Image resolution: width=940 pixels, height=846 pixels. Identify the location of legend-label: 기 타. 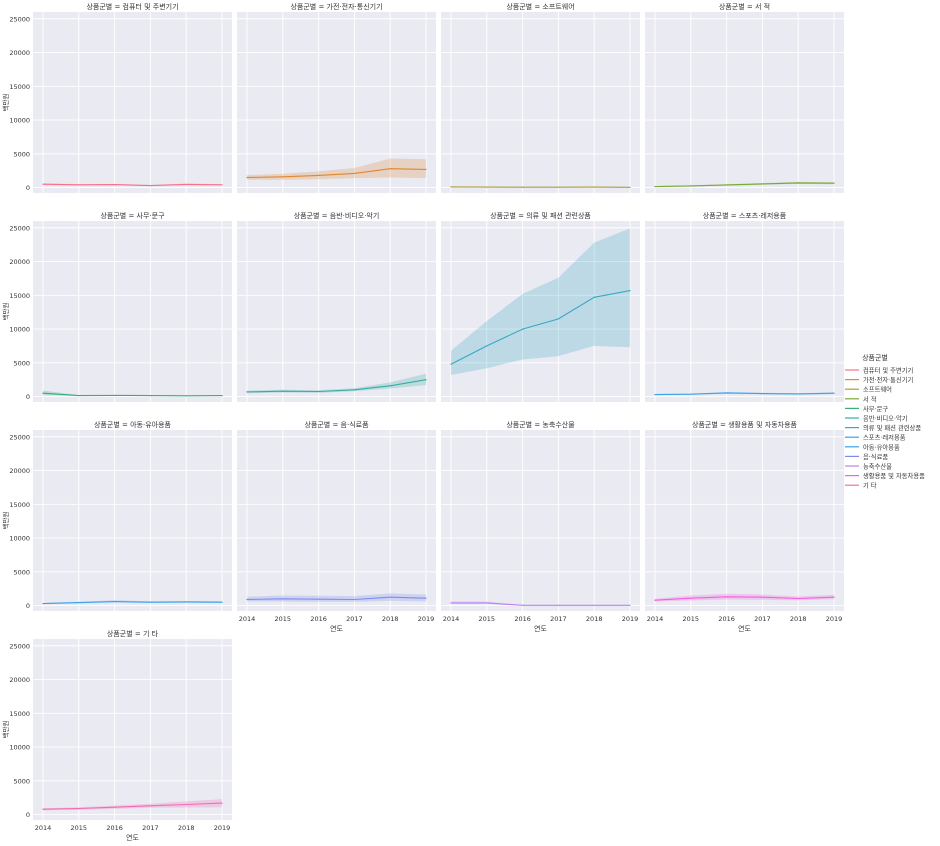
(870, 485).